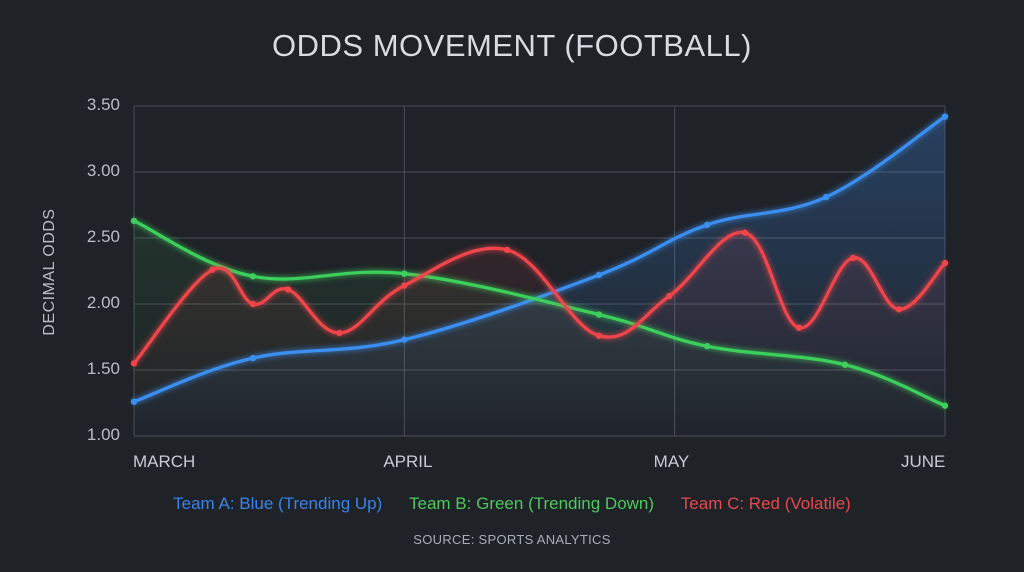 Image resolution: width=1024 pixels, height=572 pixels. What do you see at coordinates (408, 461) in the screenshot?
I see `x-tick-label: APRIL` at bounding box center [408, 461].